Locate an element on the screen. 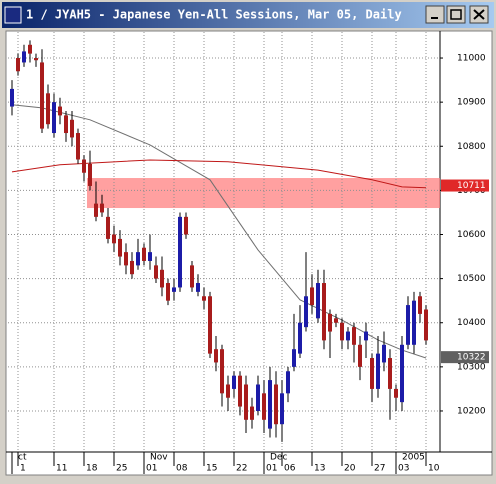 Image resolution: width=496 pixels, height=484 pixels. y-tick-label: 10900 is located at coordinates (471, 103).